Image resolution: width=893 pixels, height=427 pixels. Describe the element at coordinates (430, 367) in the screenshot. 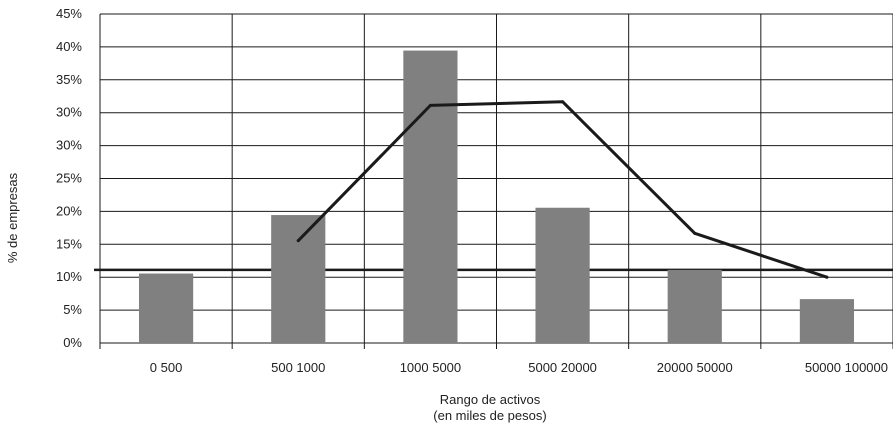

I see `x-tick-label: 1000 5000` at that location.